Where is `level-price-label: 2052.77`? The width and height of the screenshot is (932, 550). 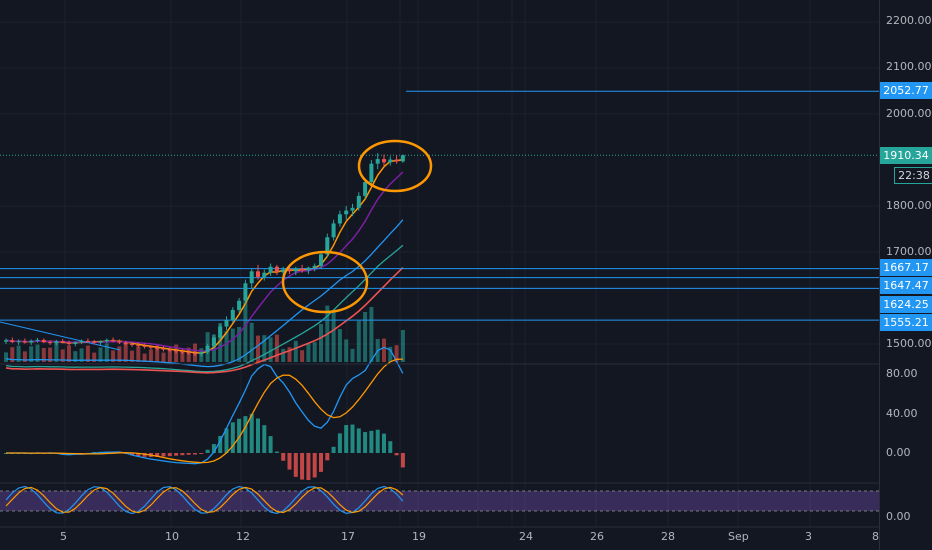
level-price-label: 2052.77 is located at coordinates (906, 90).